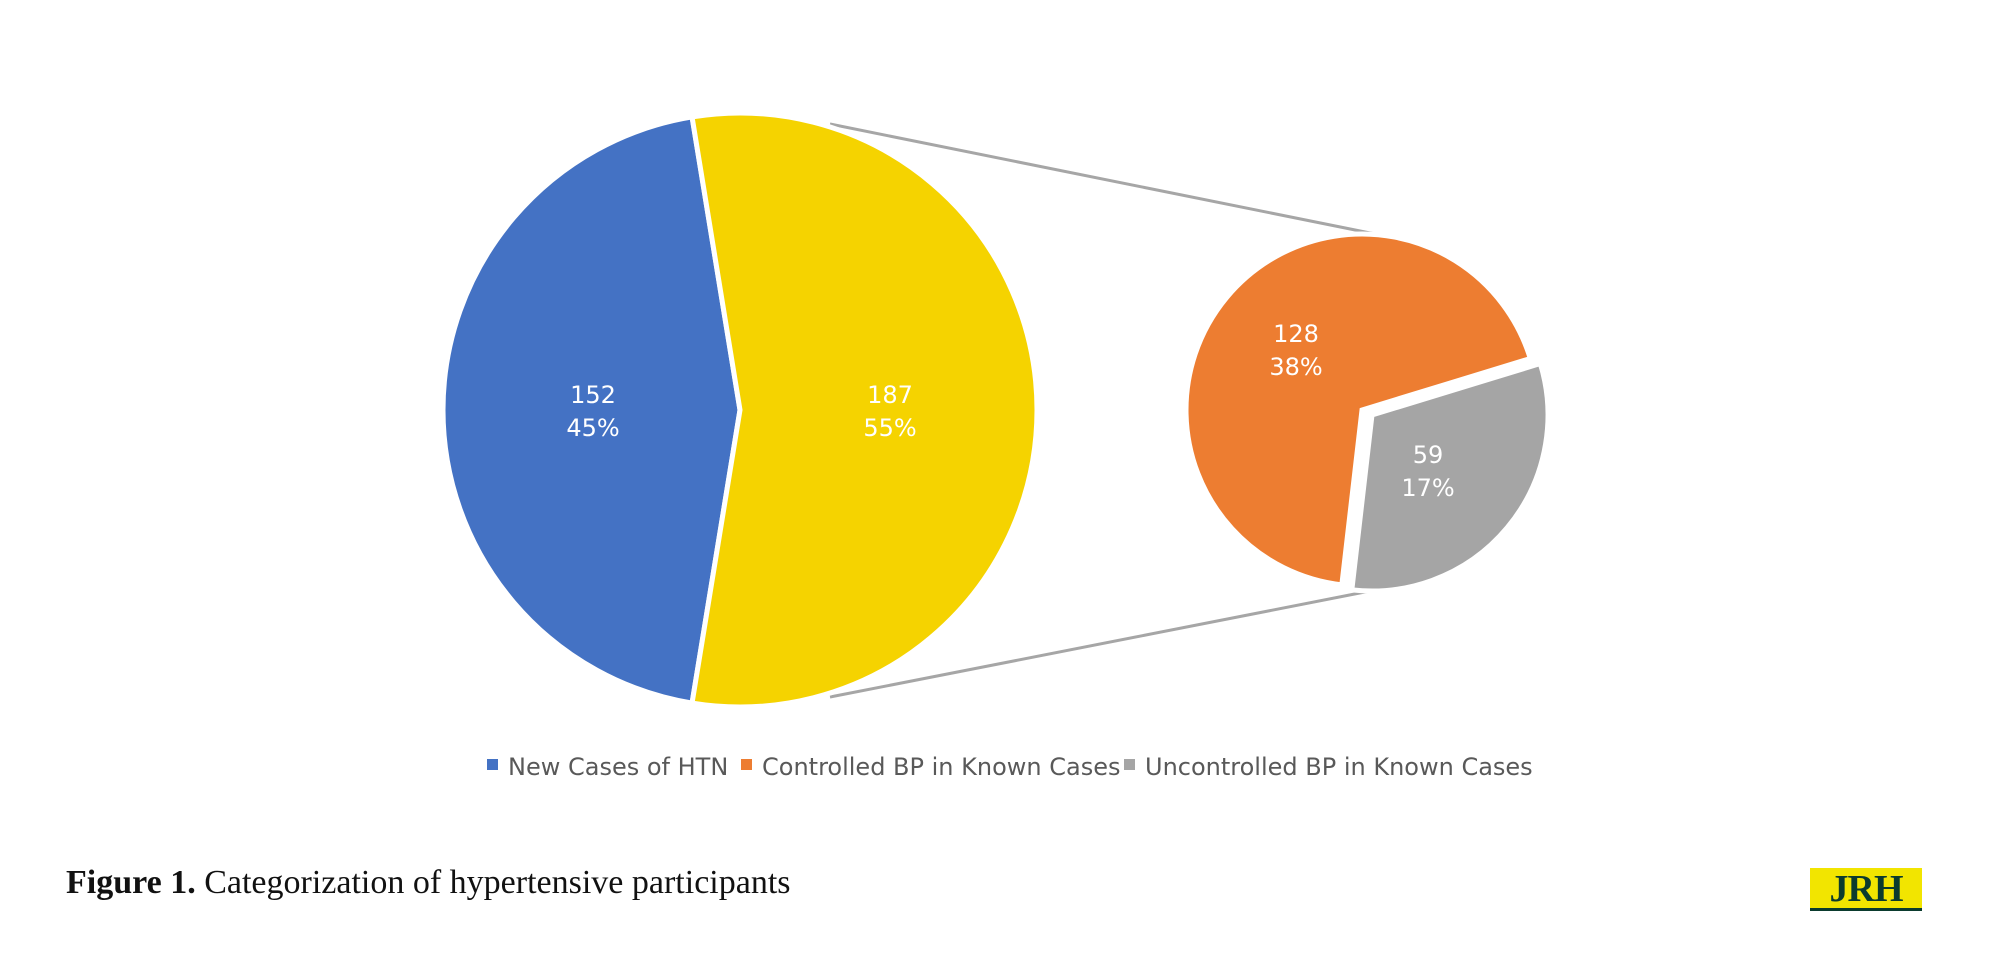  I want to click on pie-slice-controlled-bp, so click(1358, 409).